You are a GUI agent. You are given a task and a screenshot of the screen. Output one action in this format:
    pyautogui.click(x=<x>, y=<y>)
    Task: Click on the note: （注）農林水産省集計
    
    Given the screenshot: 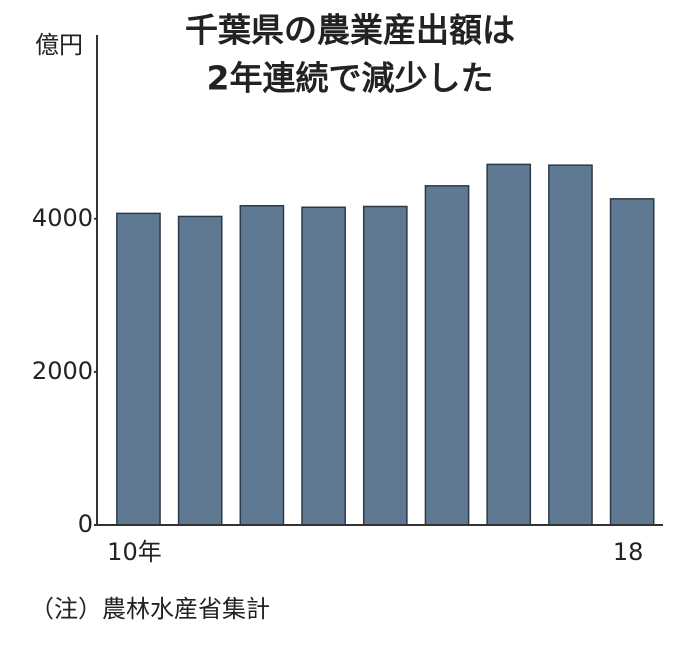 What is the action you would take?
    pyautogui.click(x=150, y=609)
    